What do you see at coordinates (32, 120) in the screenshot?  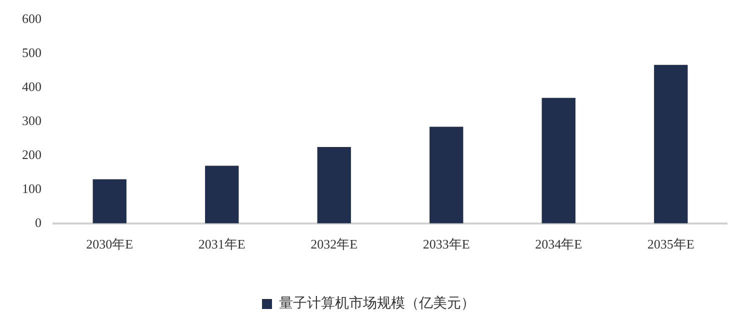 I see `y-tick-label: 300` at bounding box center [32, 120].